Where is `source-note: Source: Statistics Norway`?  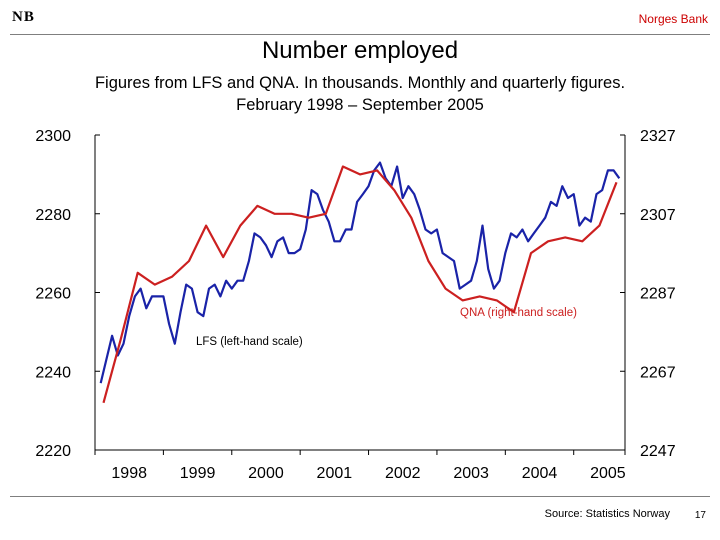
source-note: Source: Statistics Norway is located at coordinates (607, 514).